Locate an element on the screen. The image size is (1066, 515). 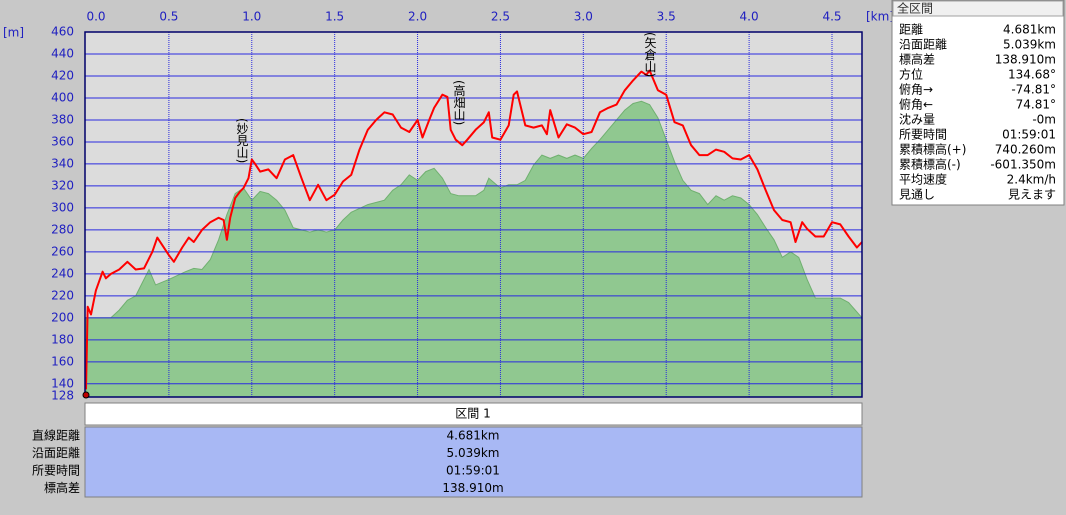
section-header is located at coordinates (473, 414).